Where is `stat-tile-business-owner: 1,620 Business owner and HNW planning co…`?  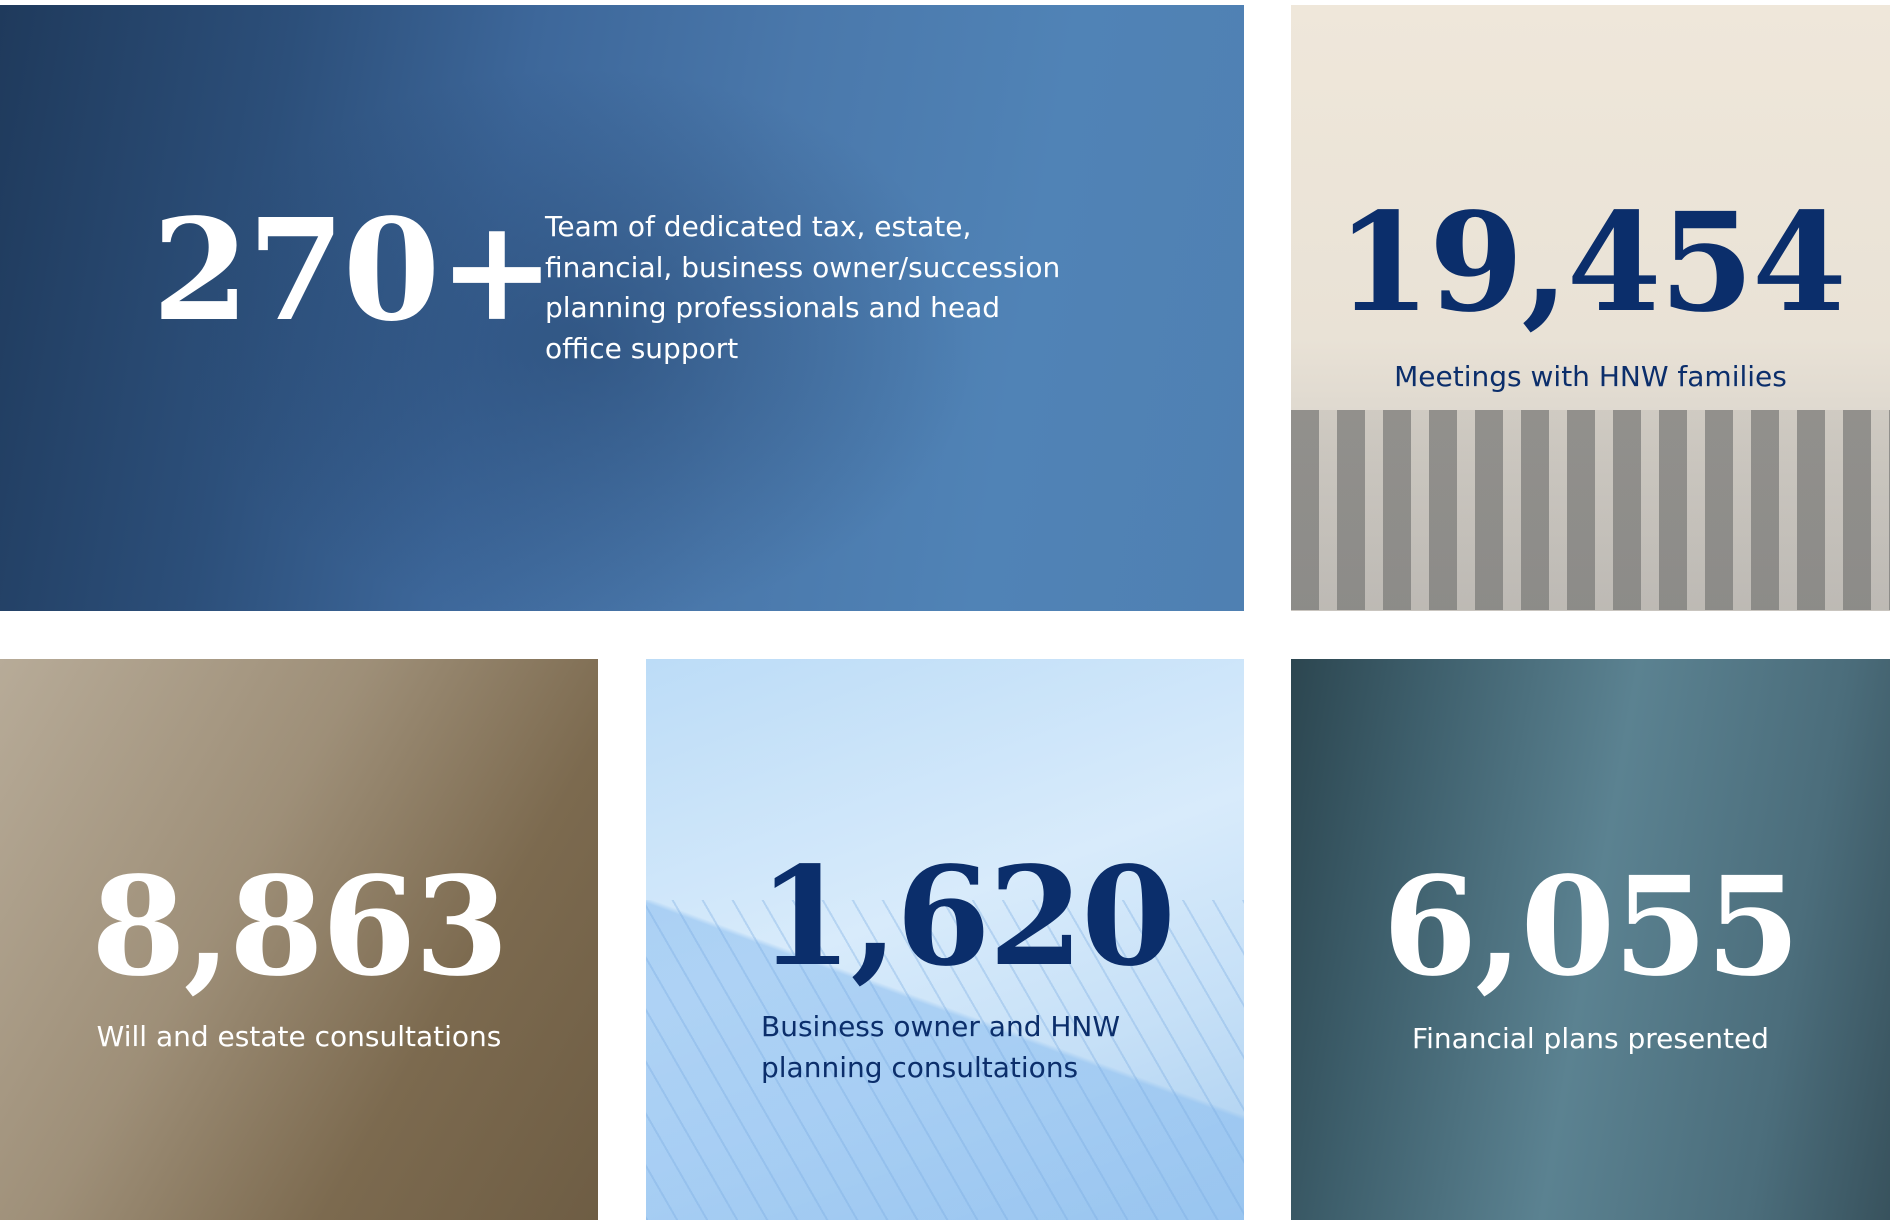
stat-tile-business-owner: 1,620 Business owner and HNW planning co… is located at coordinates (945, 939).